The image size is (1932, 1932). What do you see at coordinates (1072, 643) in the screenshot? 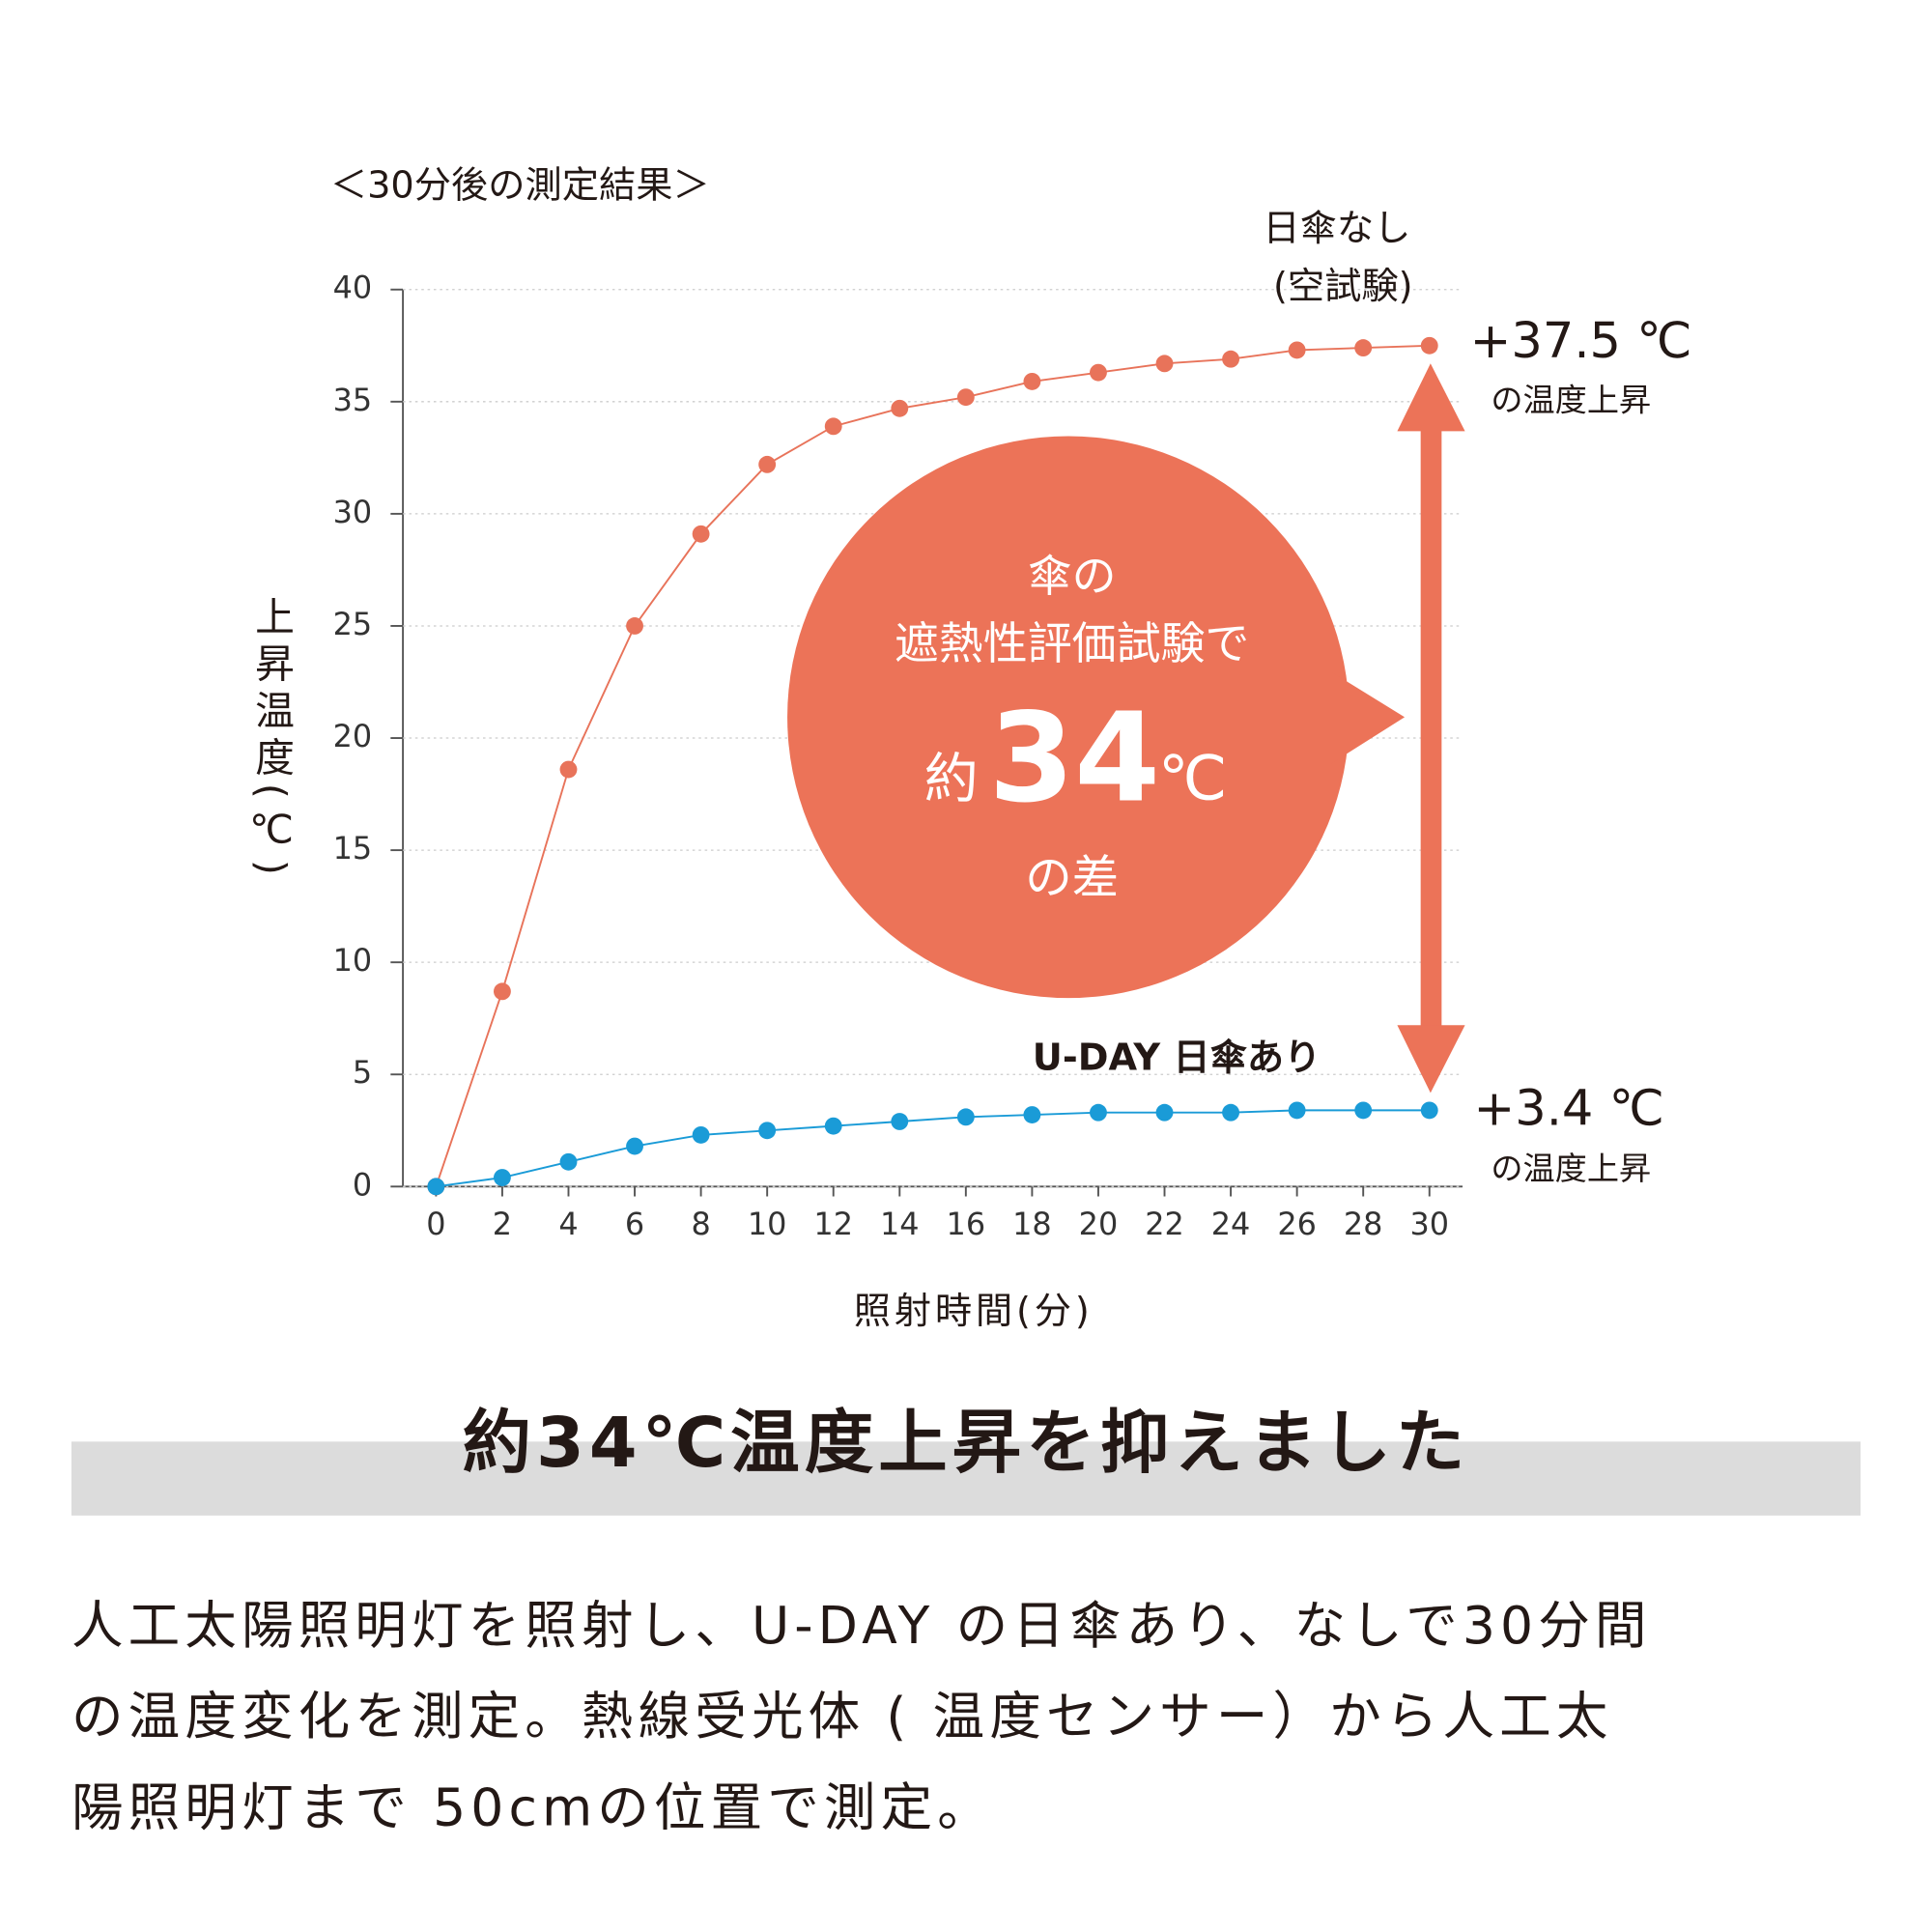
I see `bubble-text: 遮熱性評価試験で` at bounding box center [1072, 643].